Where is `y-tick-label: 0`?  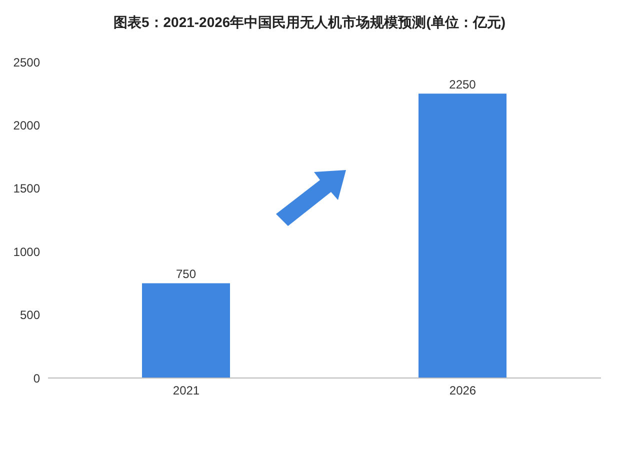
y-tick-label: 0 is located at coordinates (36, 378).